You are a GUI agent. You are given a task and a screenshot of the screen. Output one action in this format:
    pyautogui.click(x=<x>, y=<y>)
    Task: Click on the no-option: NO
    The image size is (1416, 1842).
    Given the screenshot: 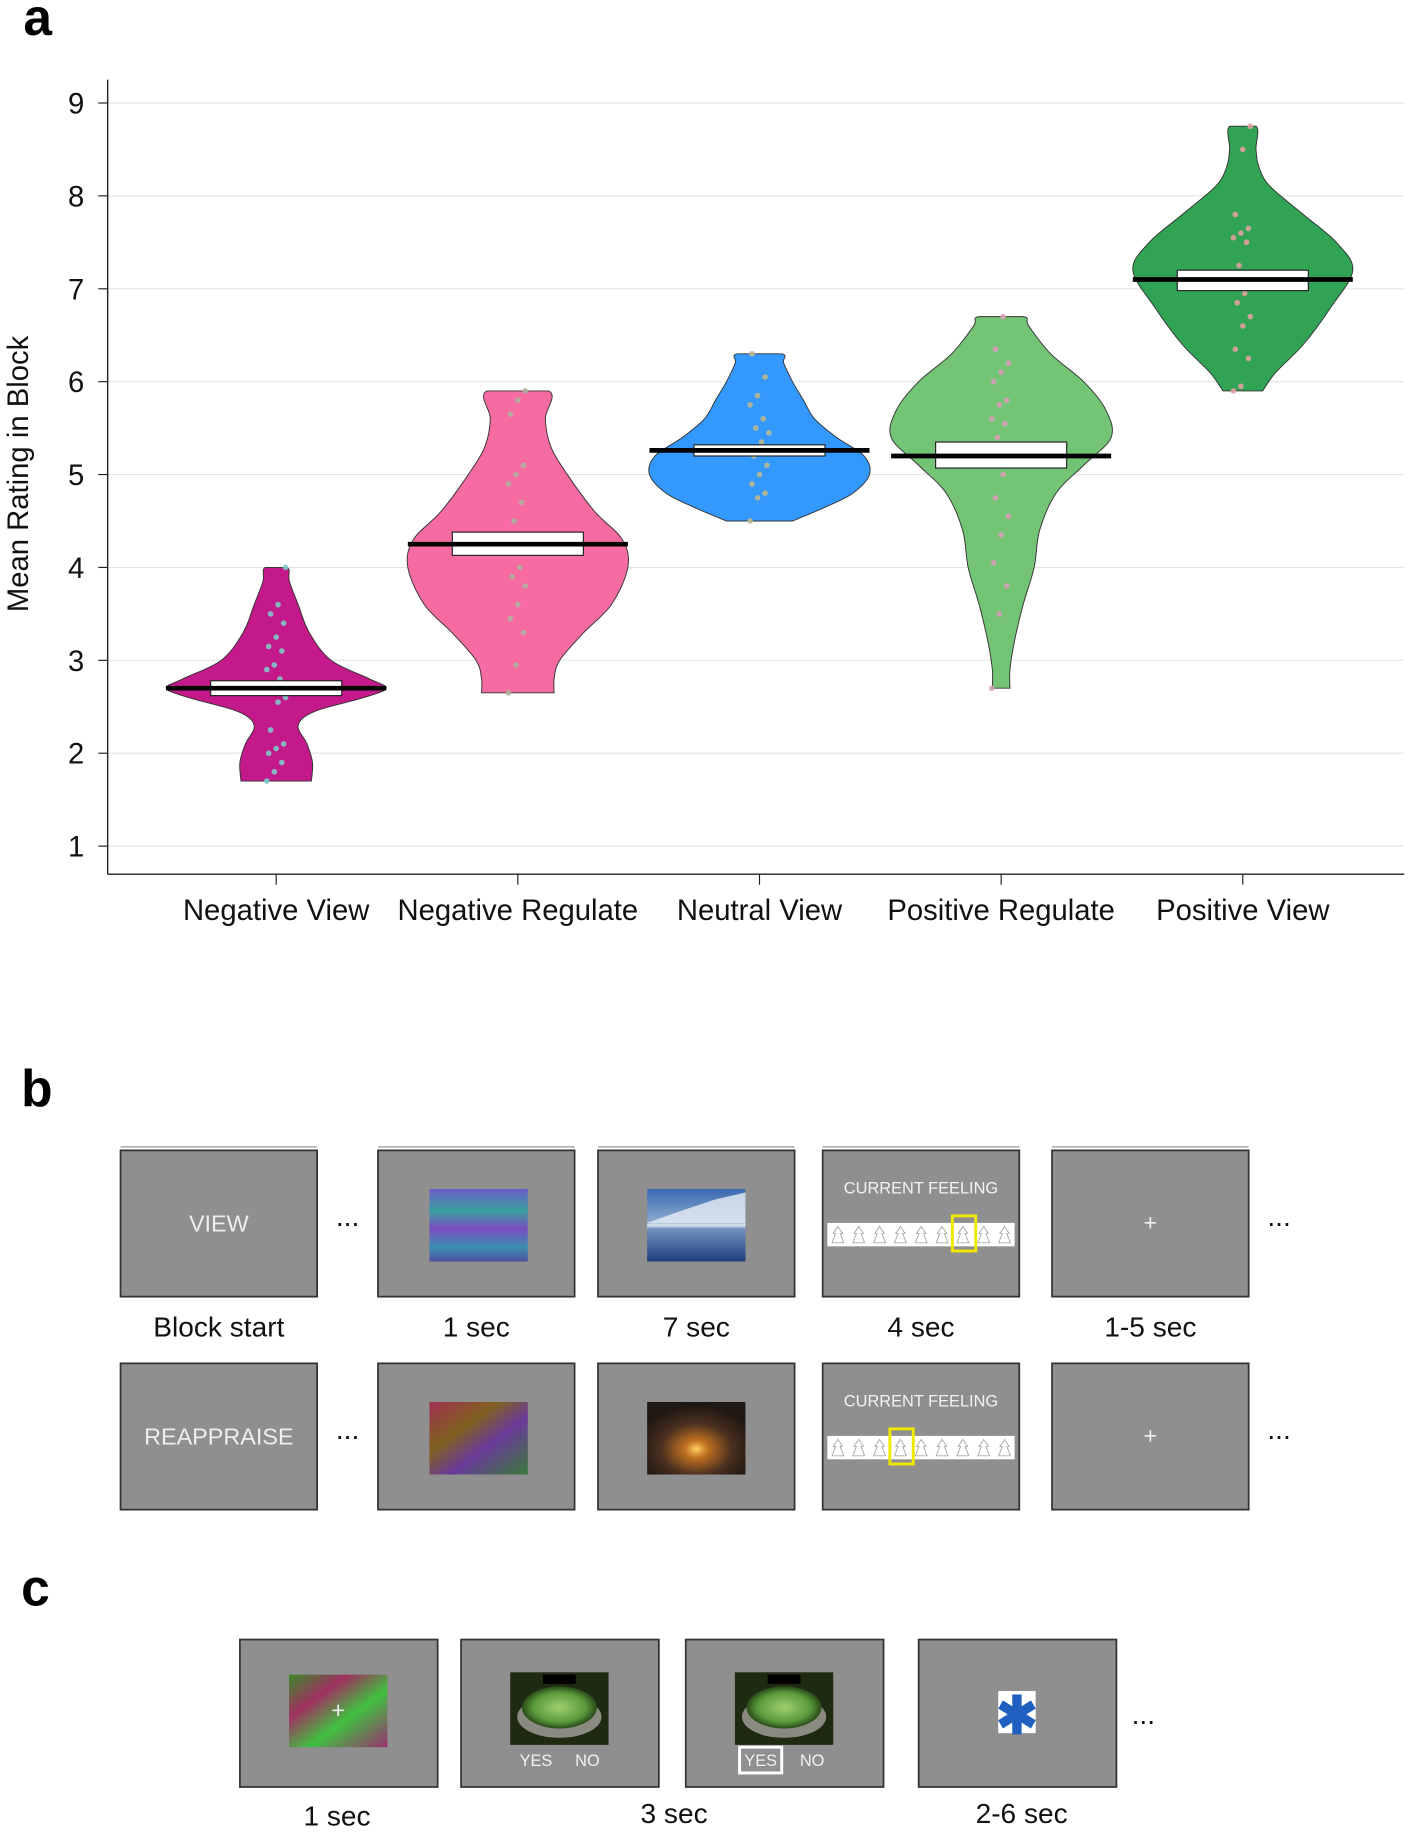 What is the action you would take?
    pyautogui.click(x=812, y=1761)
    